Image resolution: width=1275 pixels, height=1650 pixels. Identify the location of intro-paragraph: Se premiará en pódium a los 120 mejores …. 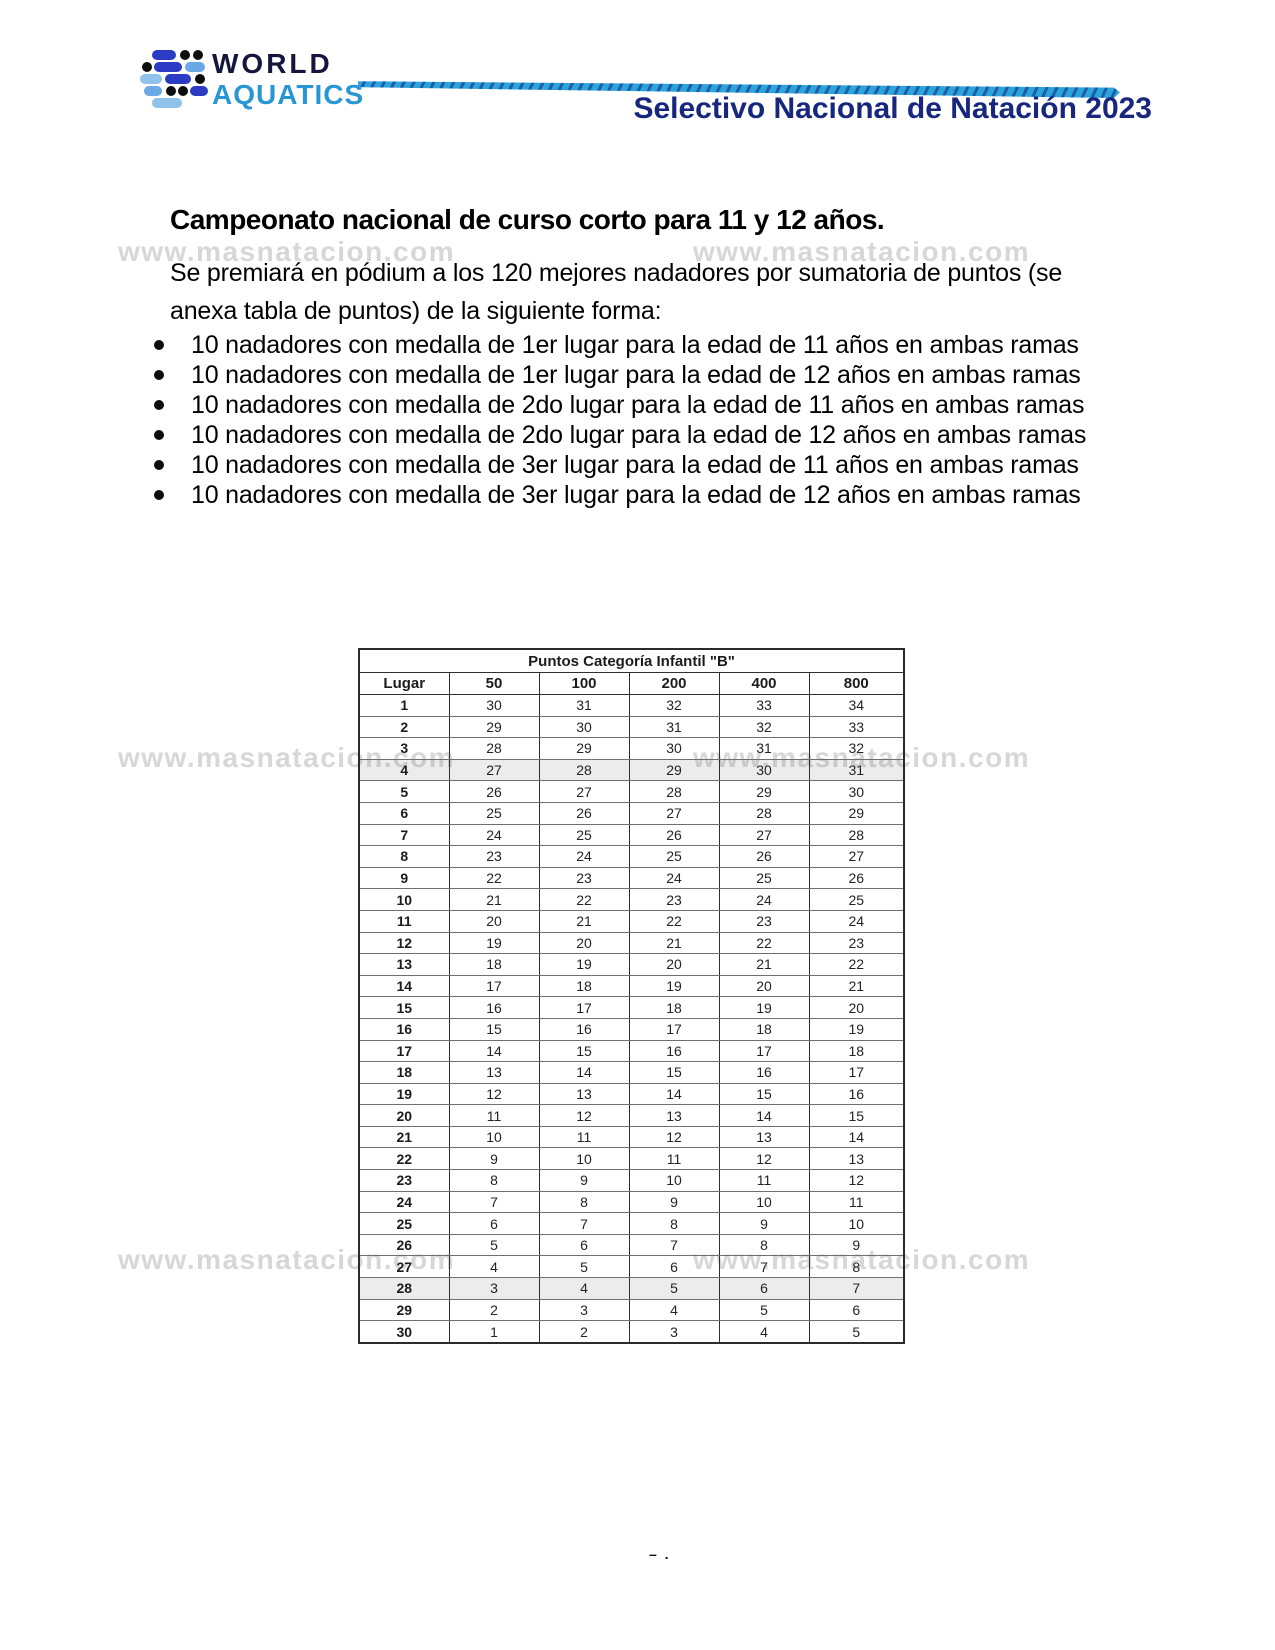
(616, 292).